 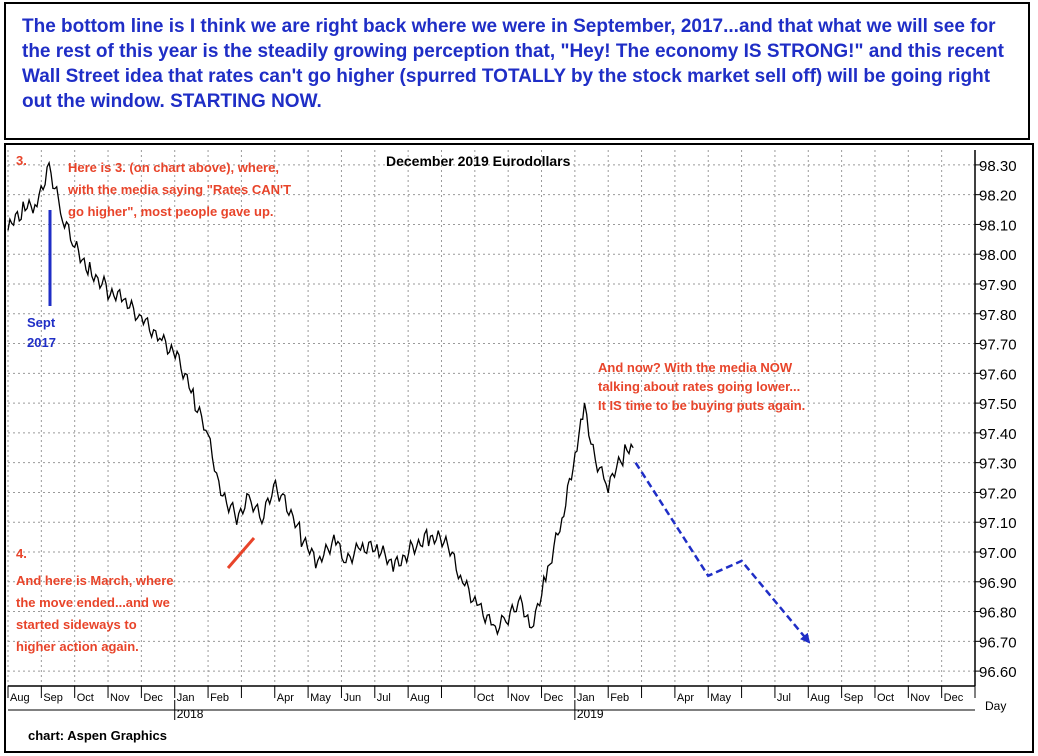 I want to click on y-tick-label: 97.40, so click(x=998, y=434).